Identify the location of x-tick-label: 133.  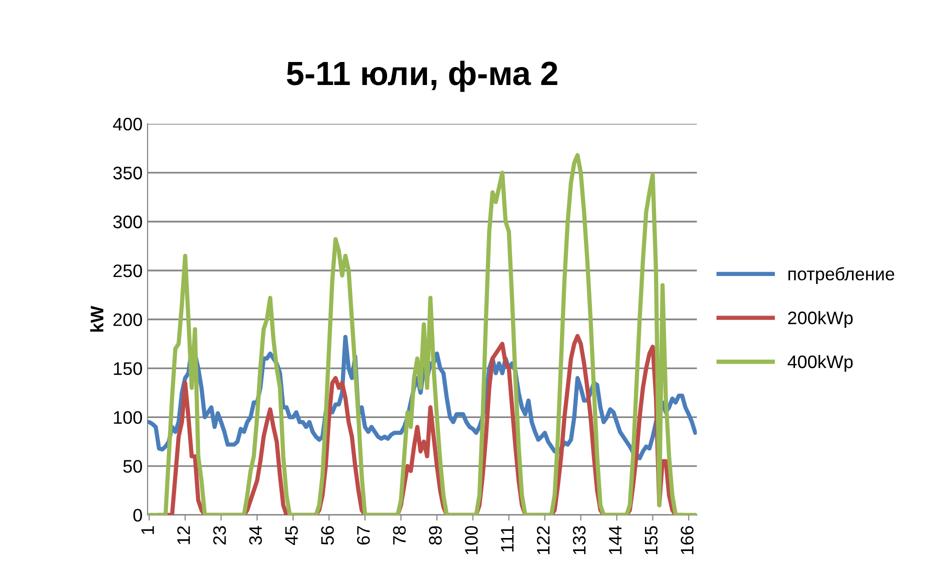
(579, 540).